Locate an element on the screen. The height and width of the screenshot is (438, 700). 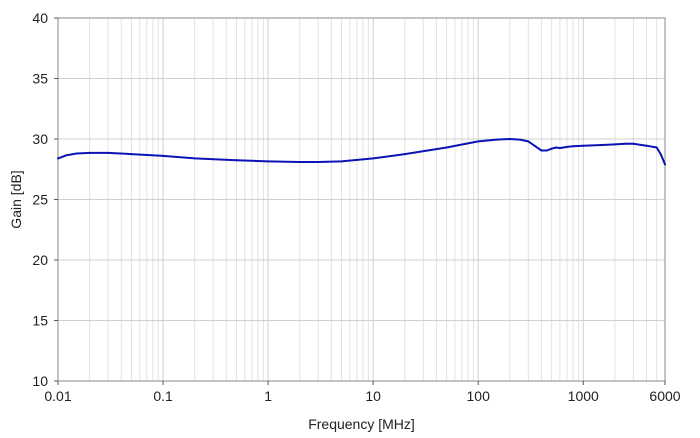
series-layer is located at coordinates (361, 152).